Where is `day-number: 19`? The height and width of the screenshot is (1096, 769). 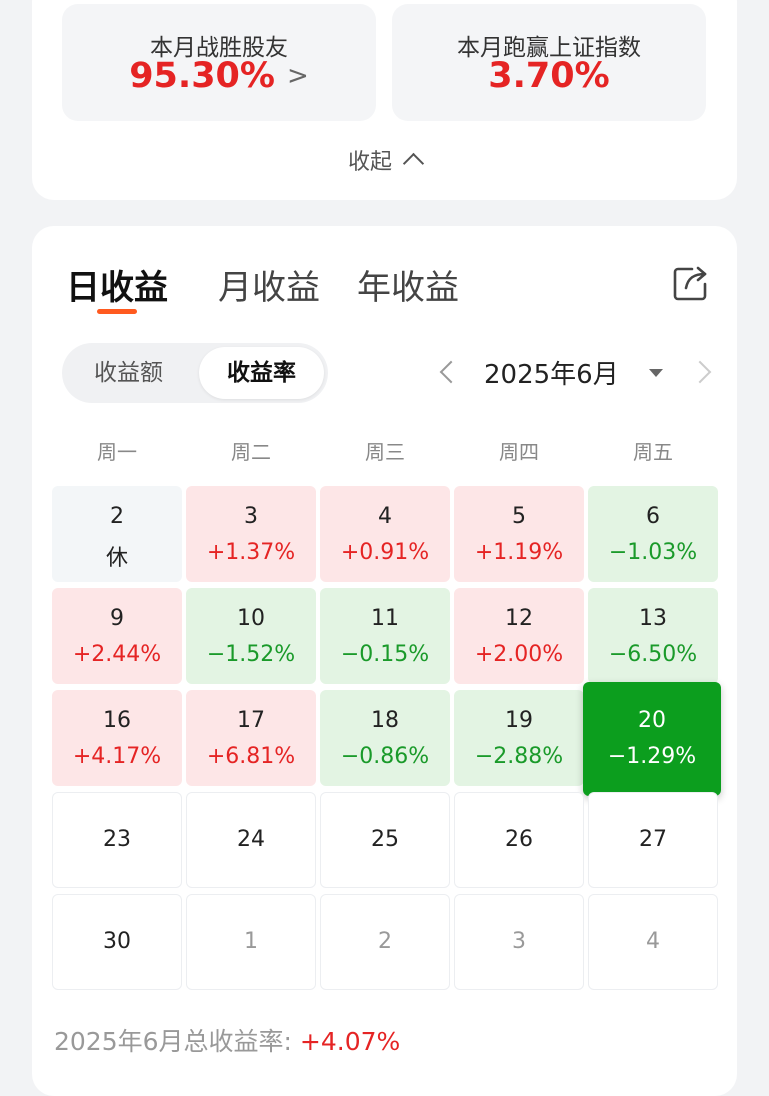
day-number: 19 is located at coordinates (519, 720).